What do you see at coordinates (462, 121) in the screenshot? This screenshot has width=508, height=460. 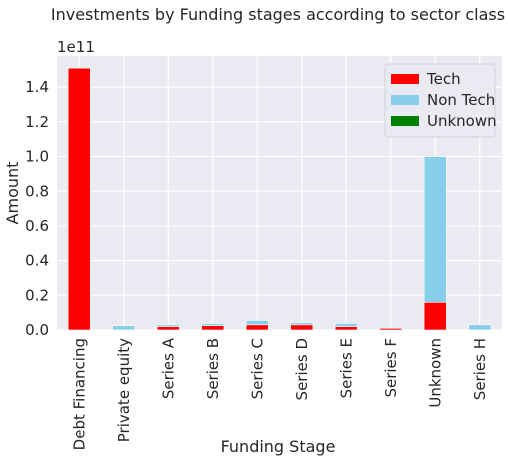 I see `legend-label: Unknown` at bounding box center [462, 121].